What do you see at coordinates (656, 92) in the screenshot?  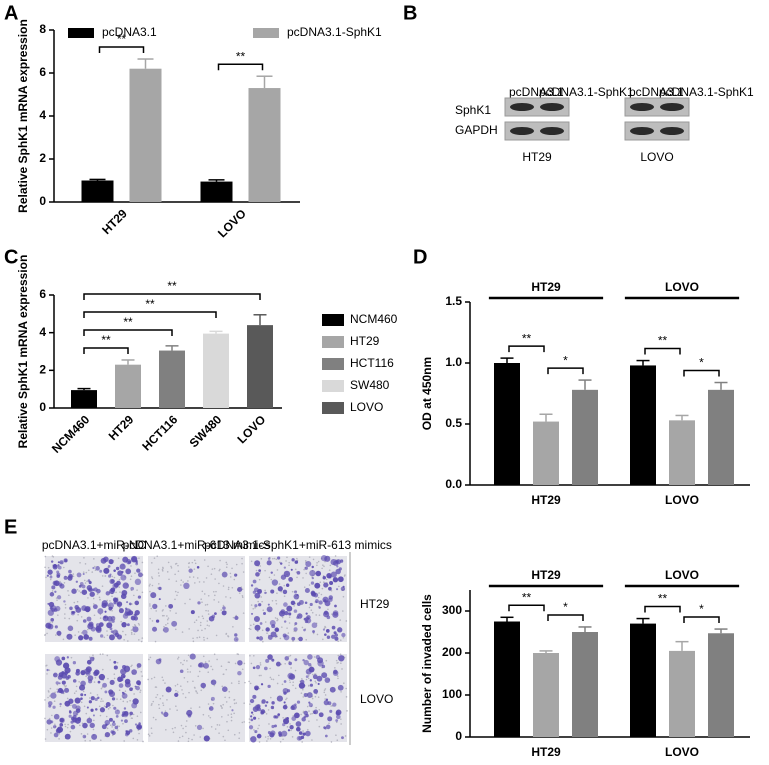 I see `lane-label: pcDNA3.1` at bounding box center [656, 92].